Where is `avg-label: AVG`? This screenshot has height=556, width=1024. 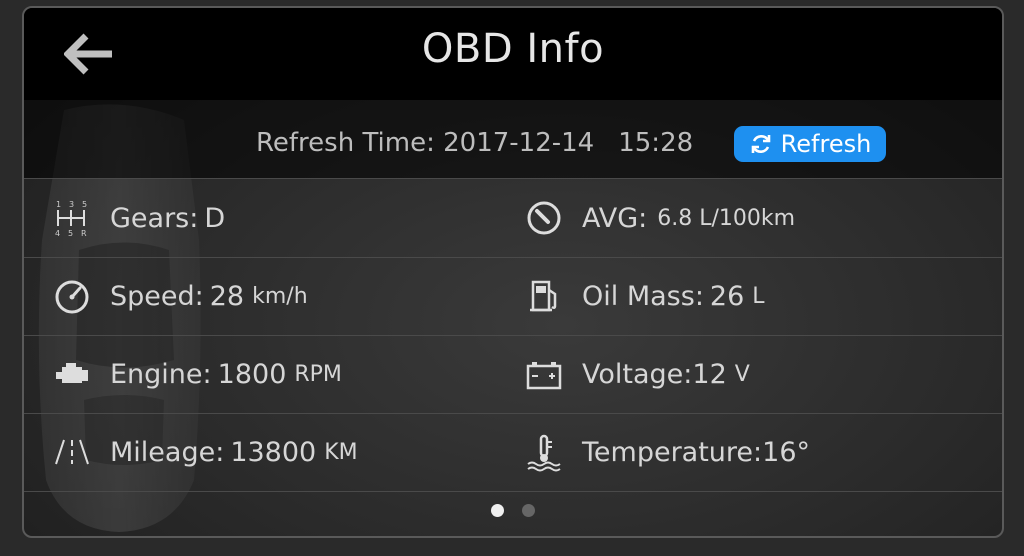 avg-label: AVG is located at coordinates (610, 218).